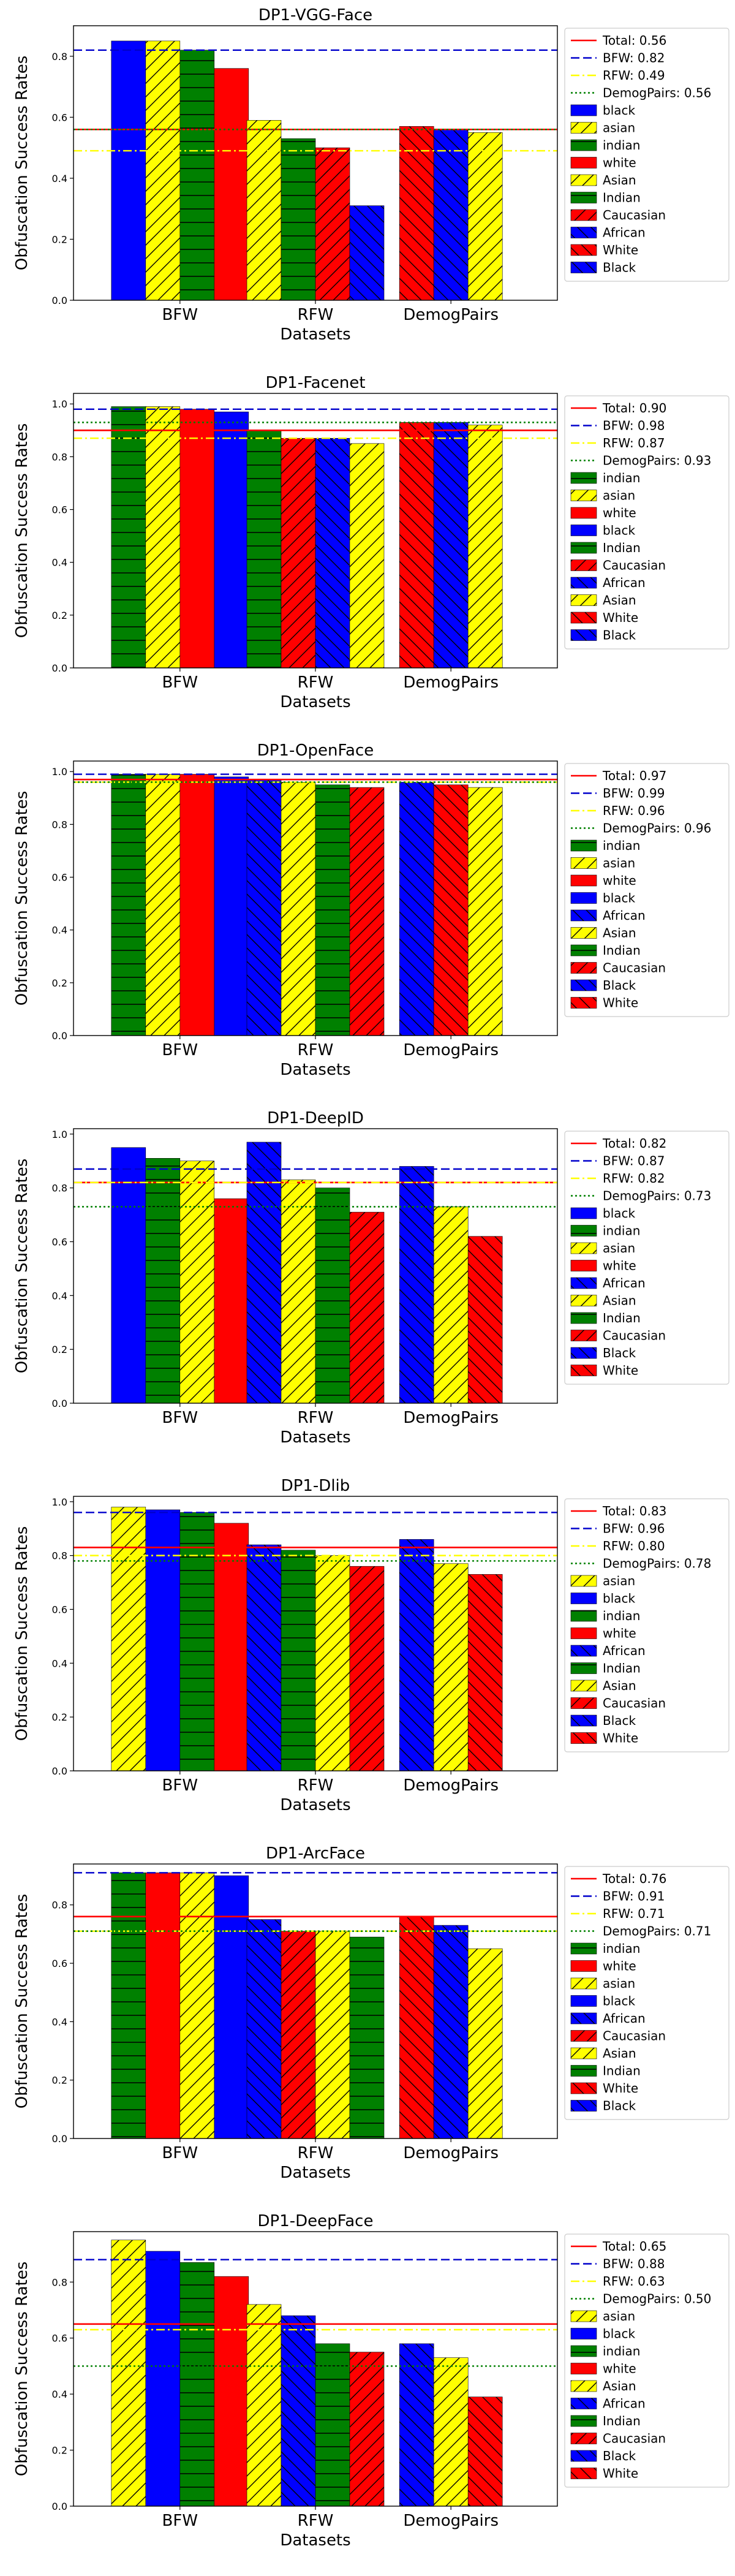  Describe the element at coordinates (634, 1143) in the screenshot. I see `legend-label: Total: 0.82` at that location.